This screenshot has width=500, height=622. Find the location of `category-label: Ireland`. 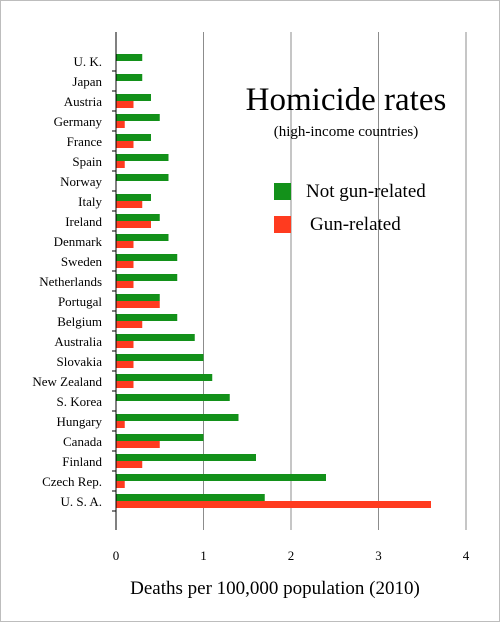

category-label: Ireland is located at coordinates (83, 221).